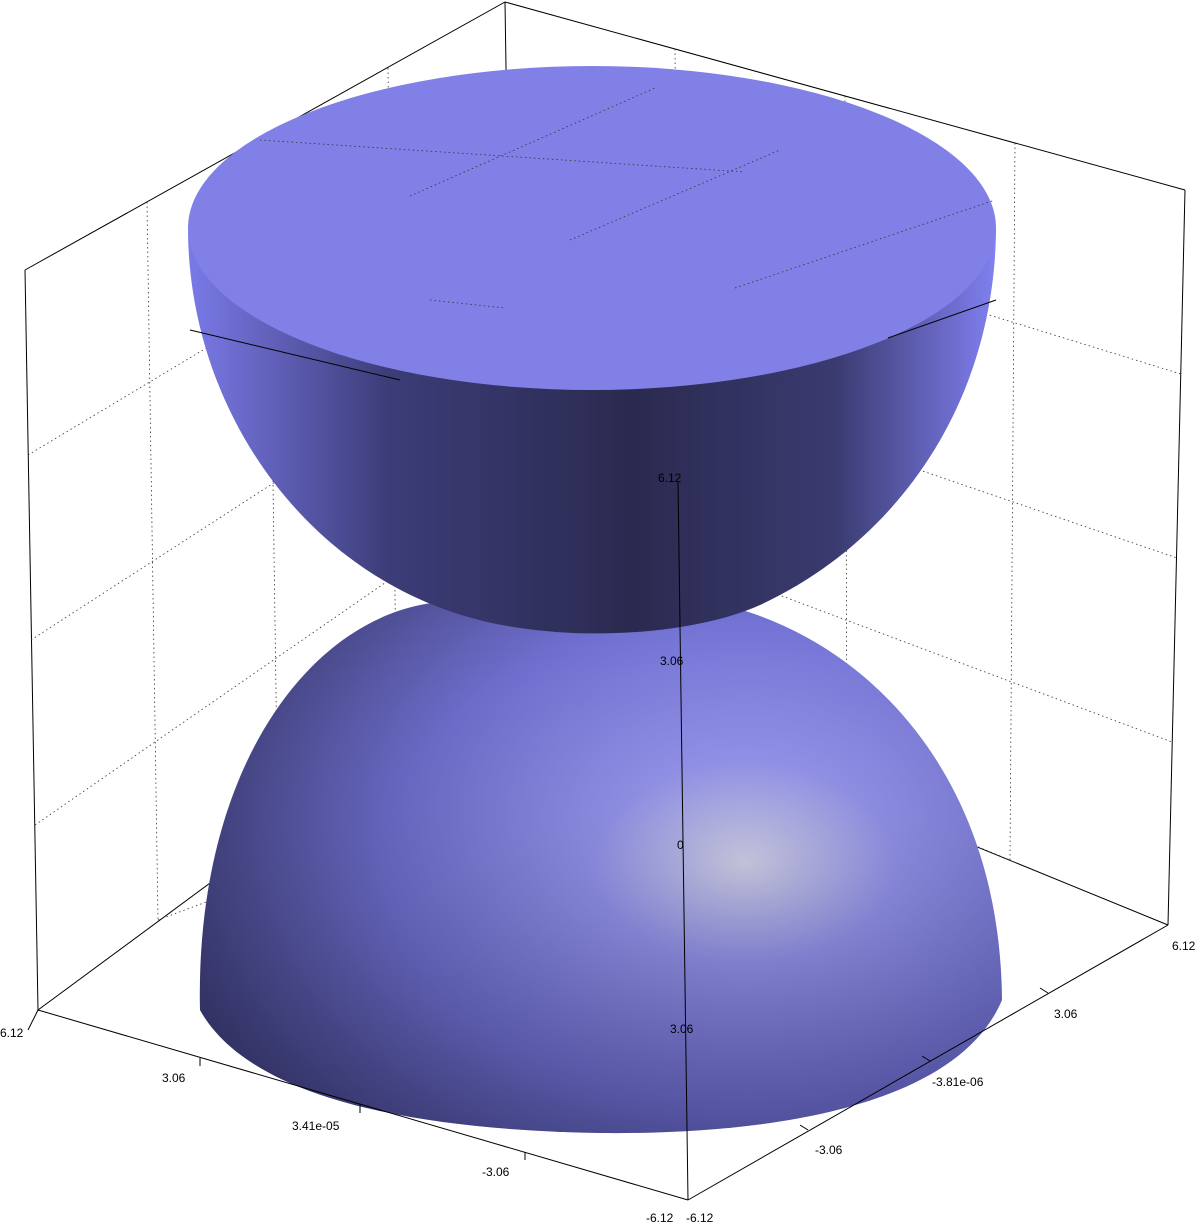  I want to click on z-tick-label: 6.12, so click(670, 478).